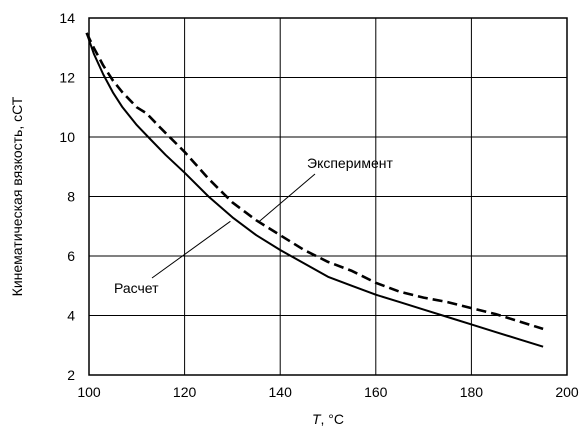 Image resolution: width=582 pixels, height=433 pixels. What do you see at coordinates (567, 392) in the screenshot?
I see `x-tick-label: 200` at bounding box center [567, 392].